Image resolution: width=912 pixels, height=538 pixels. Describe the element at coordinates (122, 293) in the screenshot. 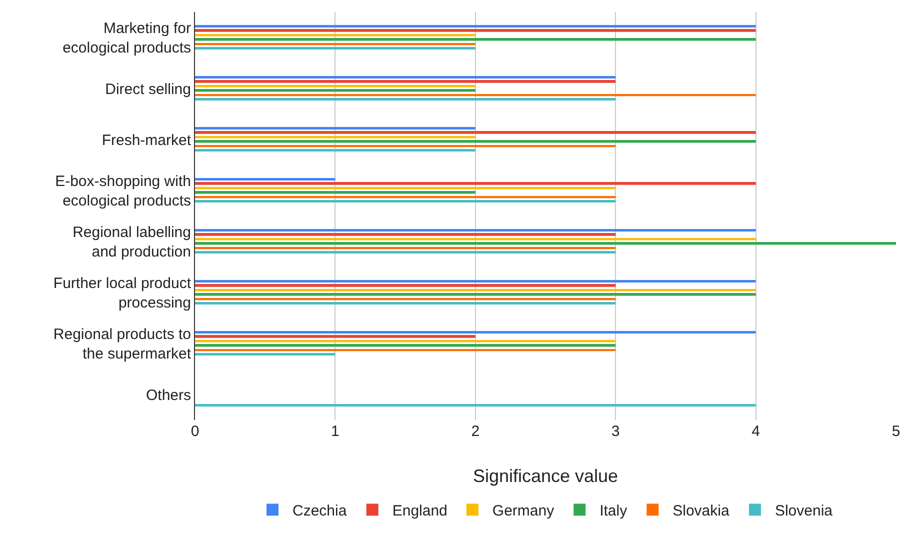

I see `y-tick-label: Further local product processing` at that location.